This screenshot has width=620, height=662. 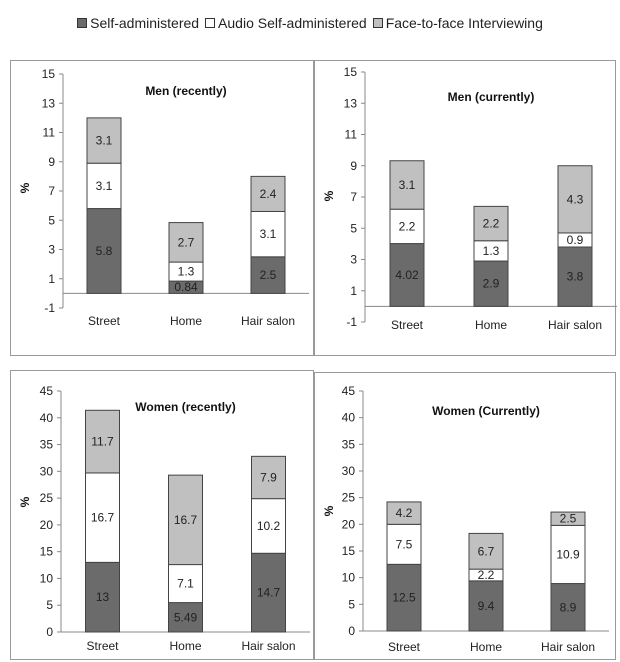 What do you see at coordinates (210, 23) in the screenshot?
I see `legend-swatch-audio-self-administered` at bounding box center [210, 23].